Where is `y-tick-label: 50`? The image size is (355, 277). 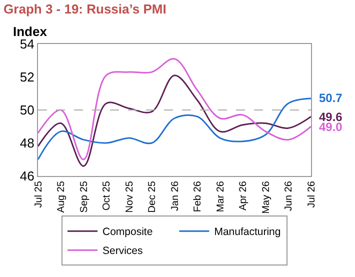 y-tick-label: 50 is located at coordinates (27, 110).